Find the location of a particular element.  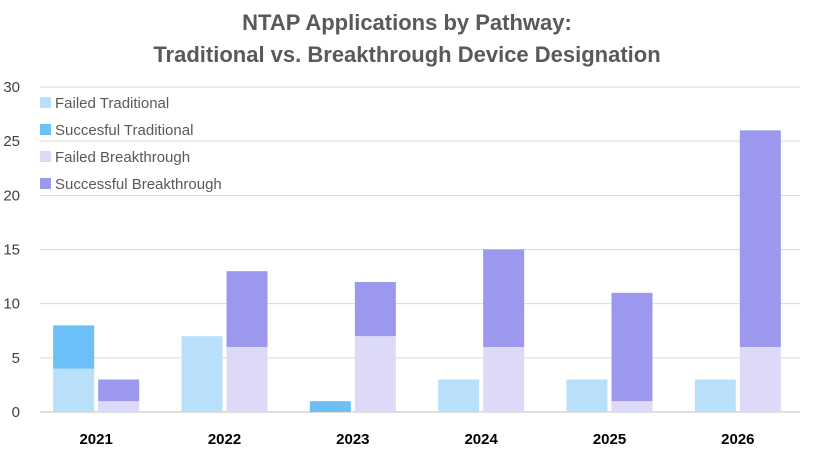

bar-successful-breakthrough-2026 is located at coordinates (760, 238).